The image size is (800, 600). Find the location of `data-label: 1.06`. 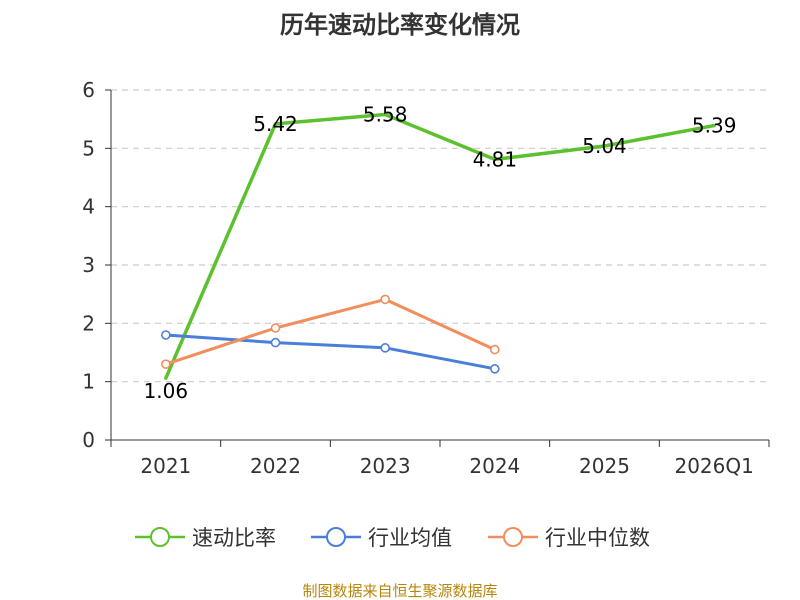

data-label: 1.06 is located at coordinates (166, 391).